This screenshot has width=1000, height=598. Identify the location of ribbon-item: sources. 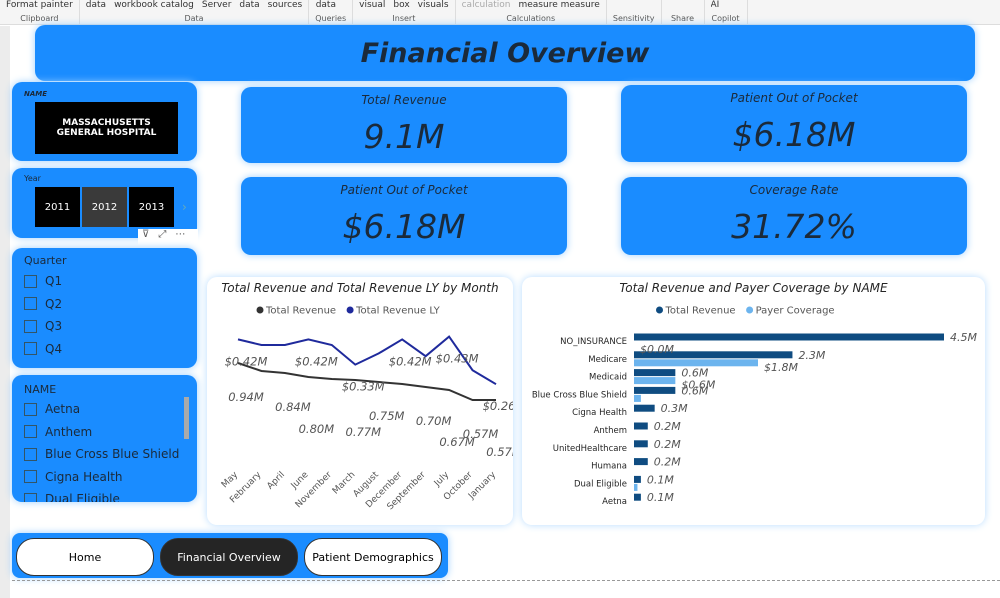
(285, 5).